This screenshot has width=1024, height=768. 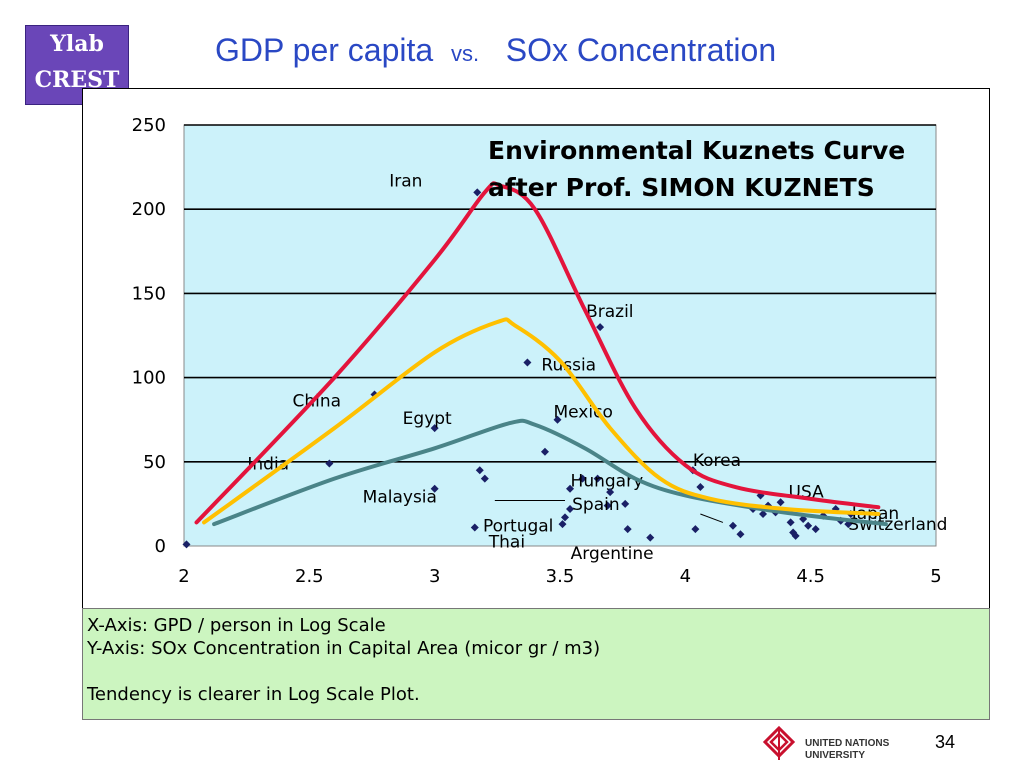 What do you see at coordinates (149, 209) in the screenshot?
I see `y-tick-label-200: 200` at bounding box center [149, 209].